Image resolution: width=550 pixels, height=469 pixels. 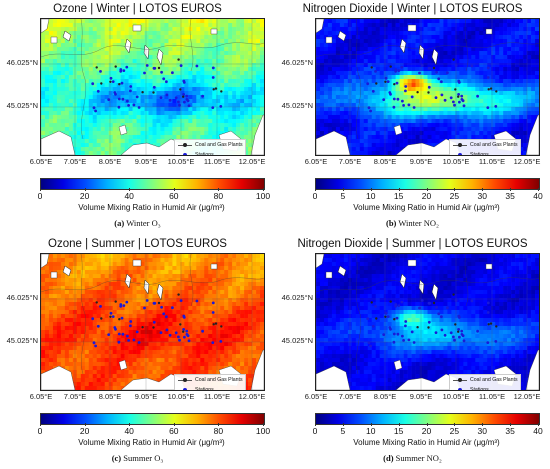 I want to click on plant-symbol-icon, so click(x=185, y=145).